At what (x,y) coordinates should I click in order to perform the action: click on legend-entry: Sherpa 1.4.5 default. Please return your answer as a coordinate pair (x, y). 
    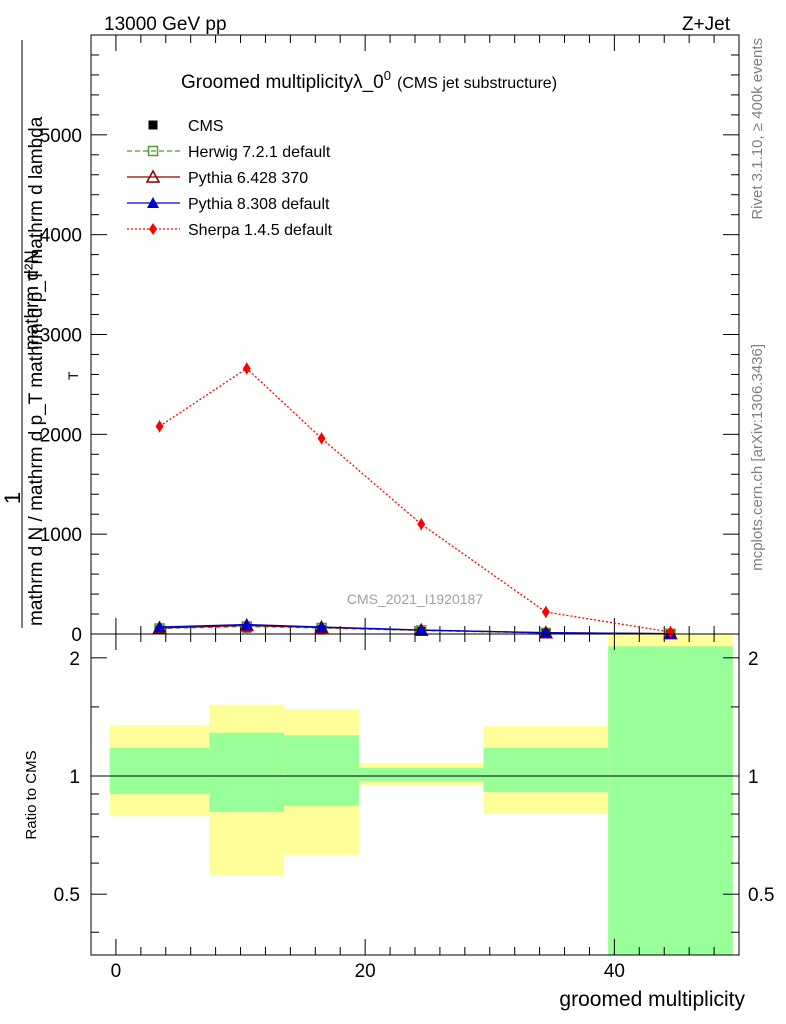
    Looking at the image, I should click on (230, 230).